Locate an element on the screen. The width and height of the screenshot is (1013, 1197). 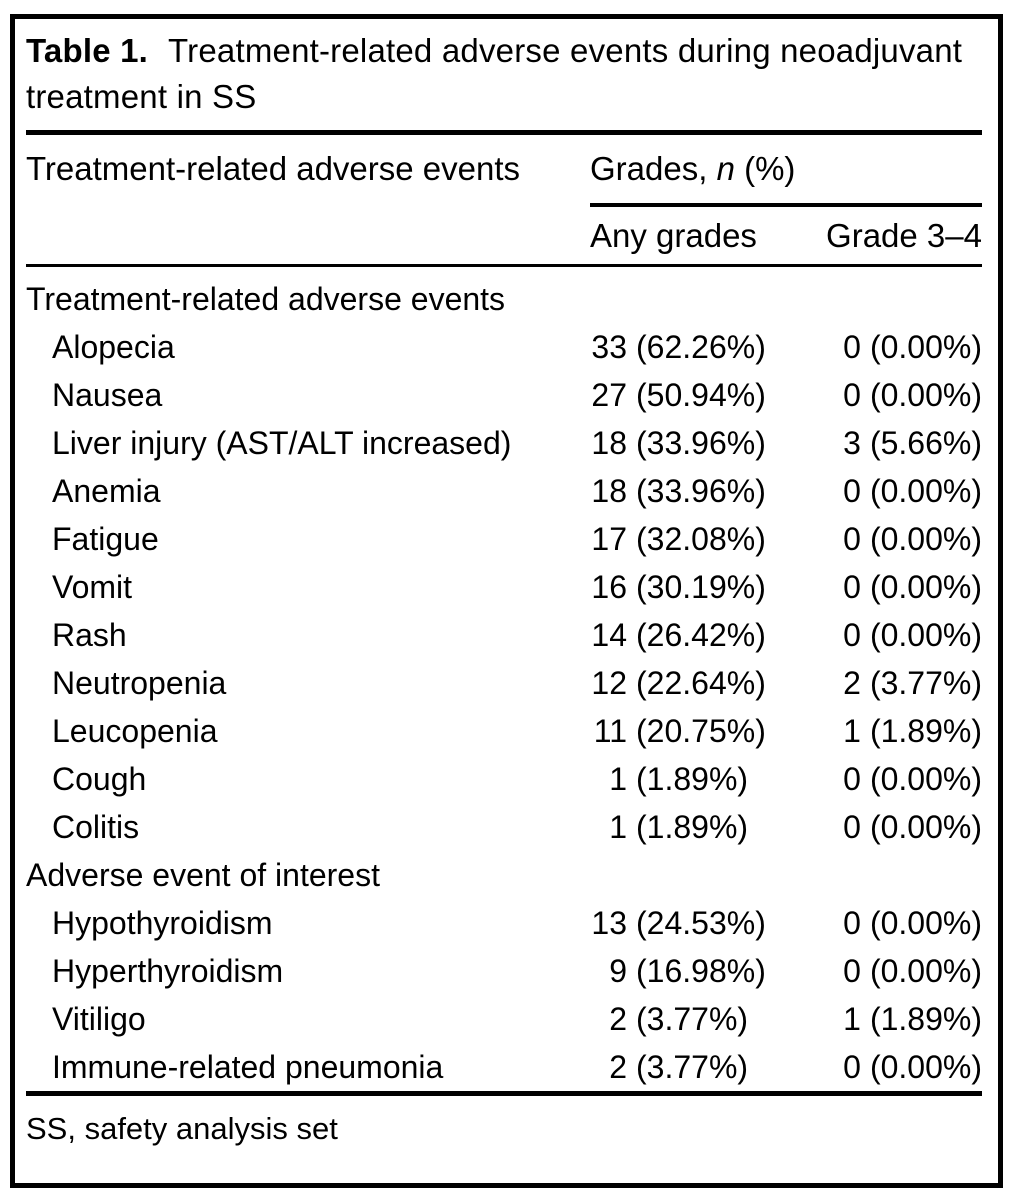
section-header-row: Treatment-related adverse events is located at coordinates (504, 299).